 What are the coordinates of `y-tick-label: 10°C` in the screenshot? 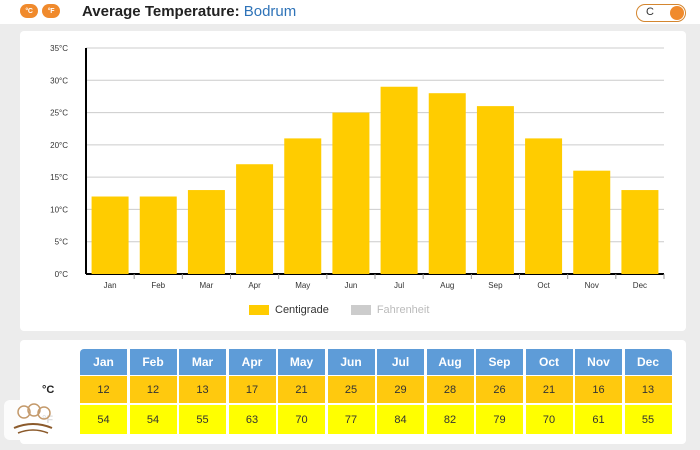 It's located at (59, 209).